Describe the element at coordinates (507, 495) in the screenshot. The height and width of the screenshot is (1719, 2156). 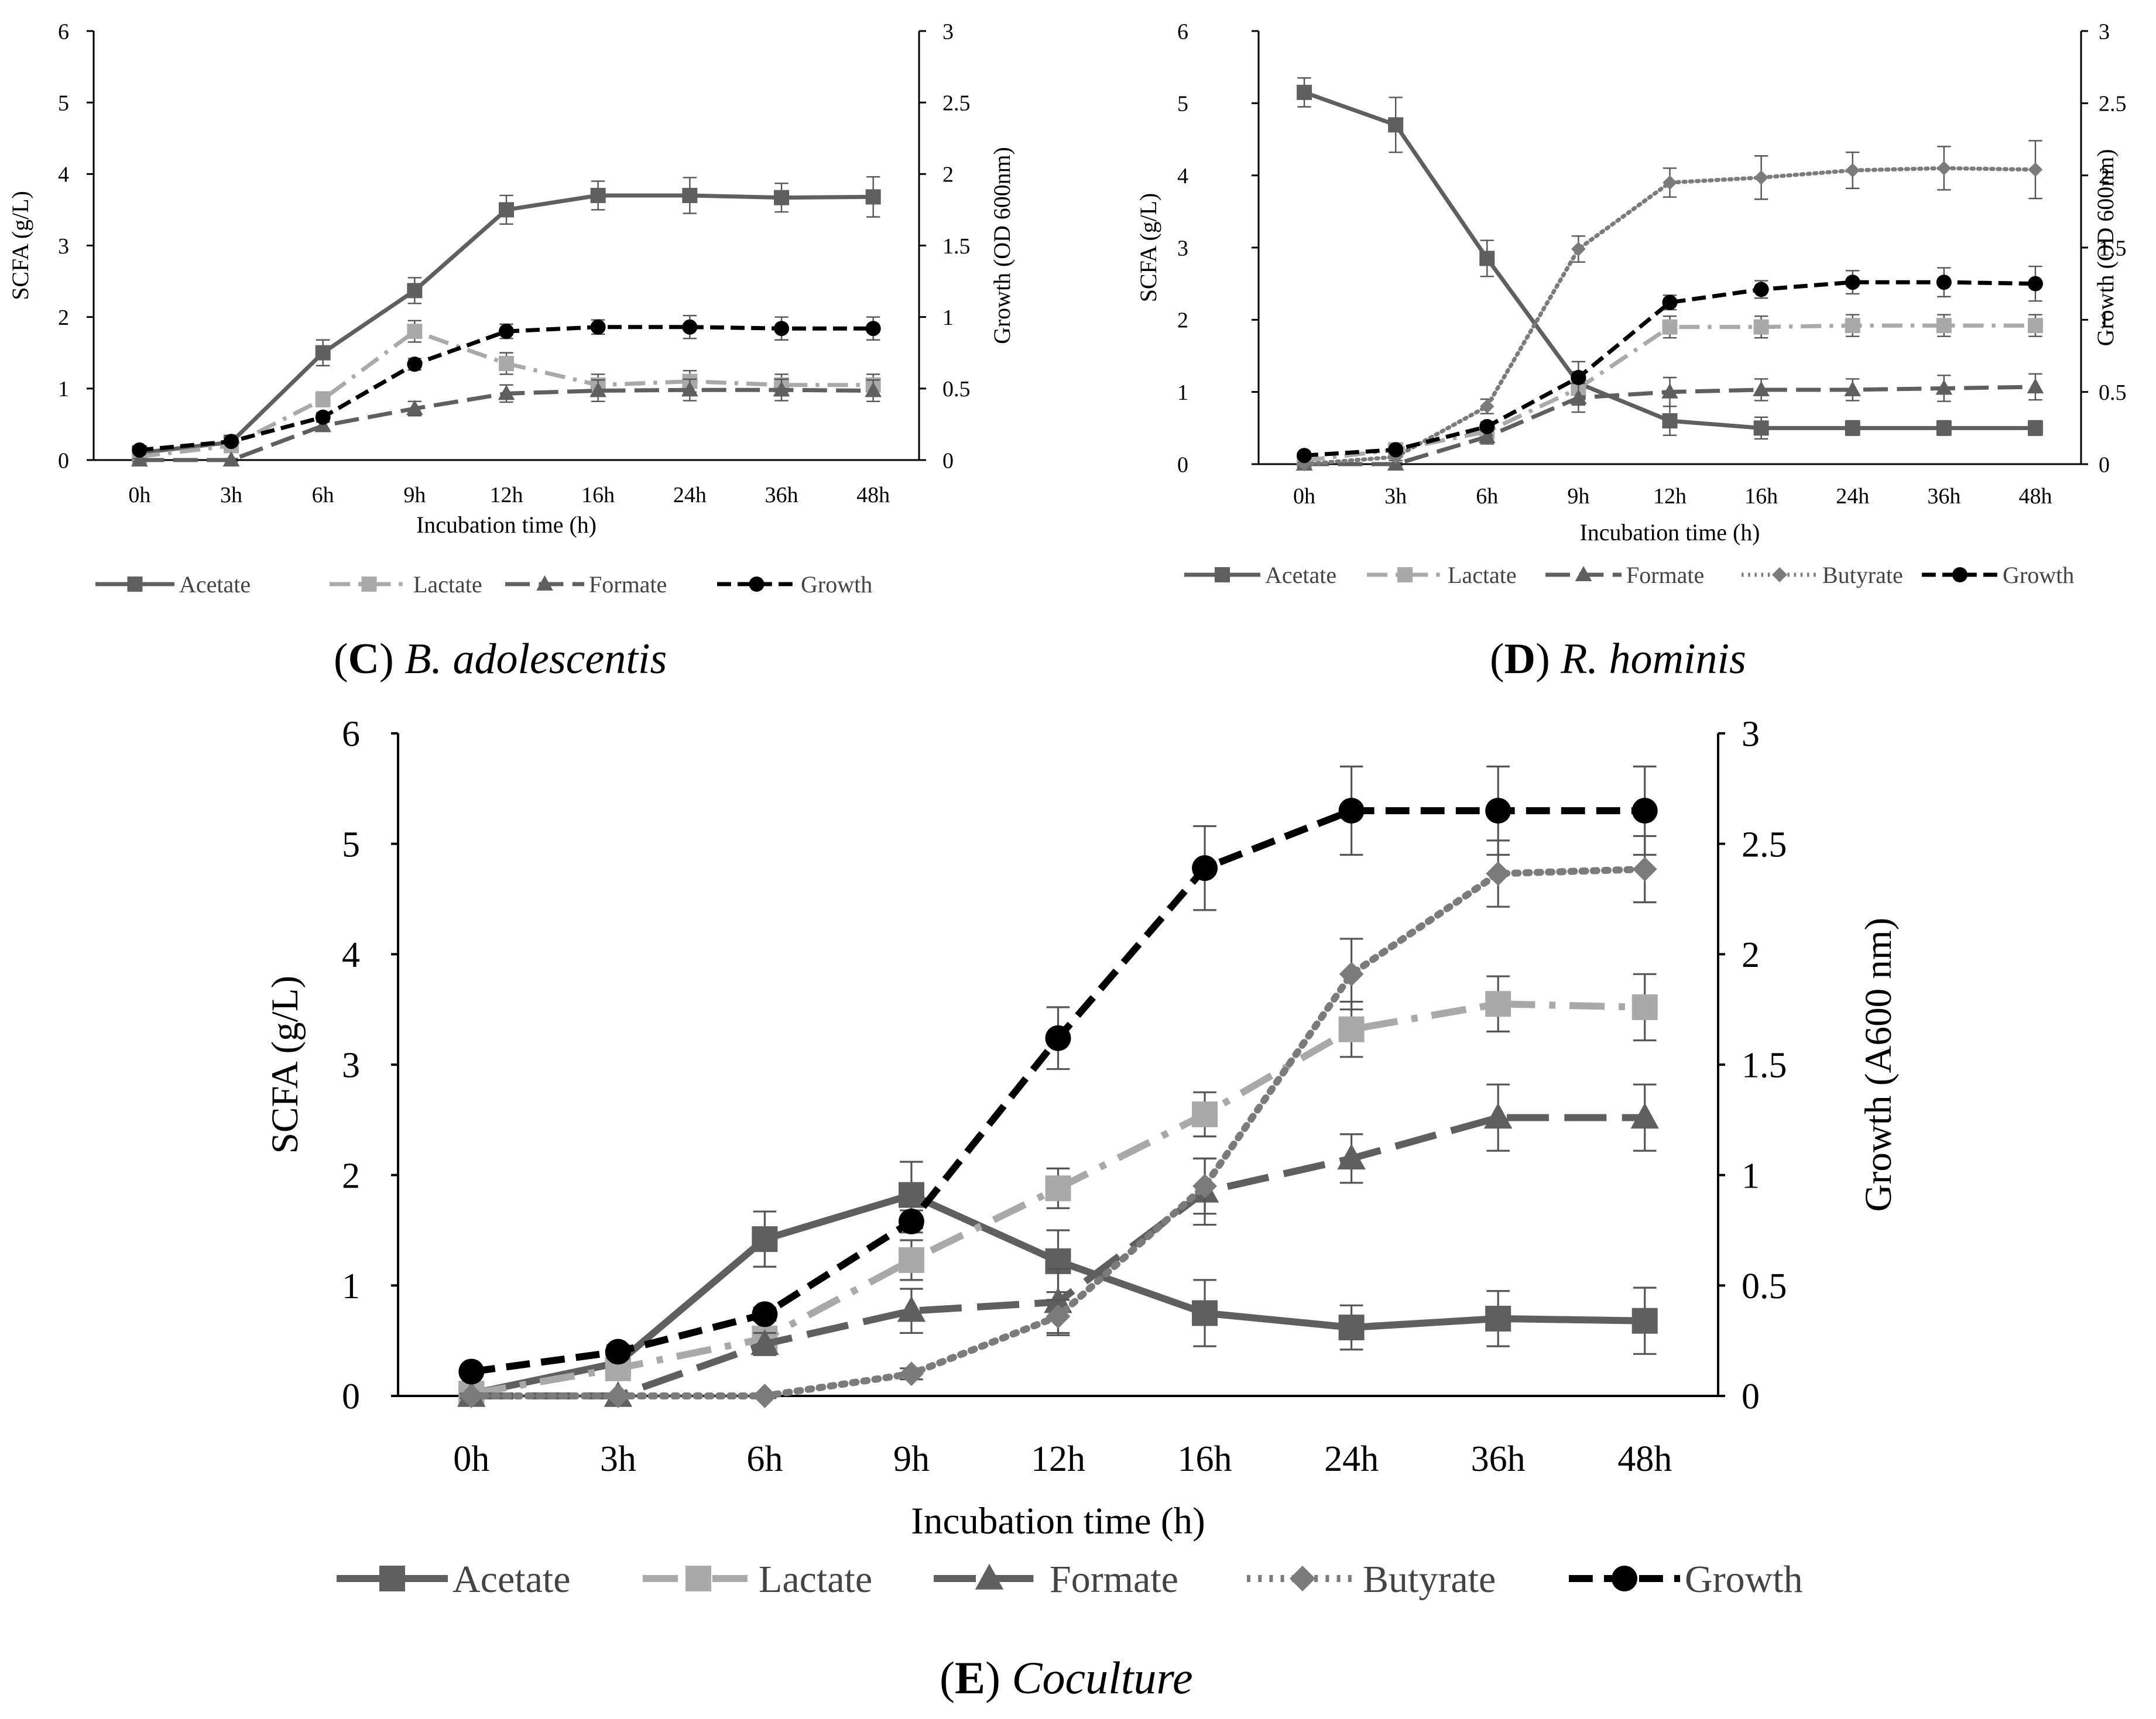
I see `x-tick-label: 12h` at that location.